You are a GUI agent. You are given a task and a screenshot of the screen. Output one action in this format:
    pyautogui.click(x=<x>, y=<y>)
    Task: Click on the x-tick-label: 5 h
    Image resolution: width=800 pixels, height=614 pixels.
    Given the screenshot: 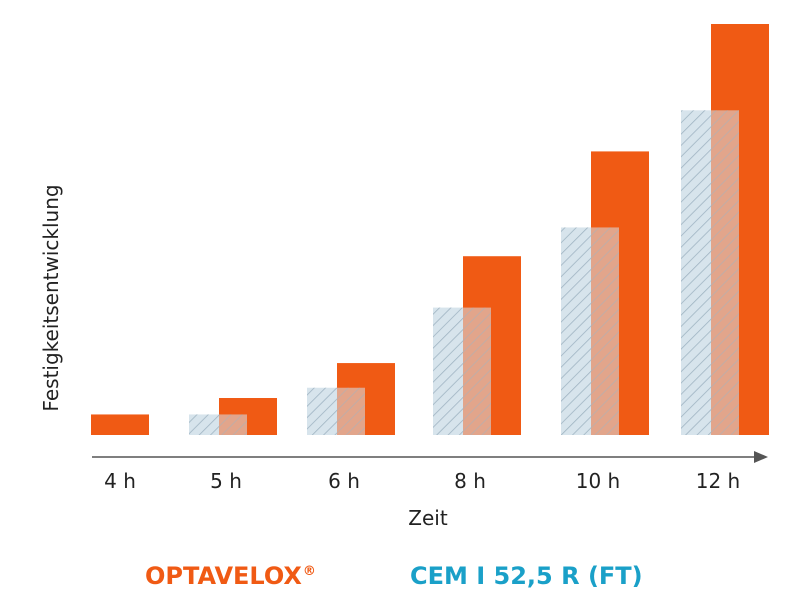 What is the action you would take?
    pyautogui.click(x=226, y=481)
    